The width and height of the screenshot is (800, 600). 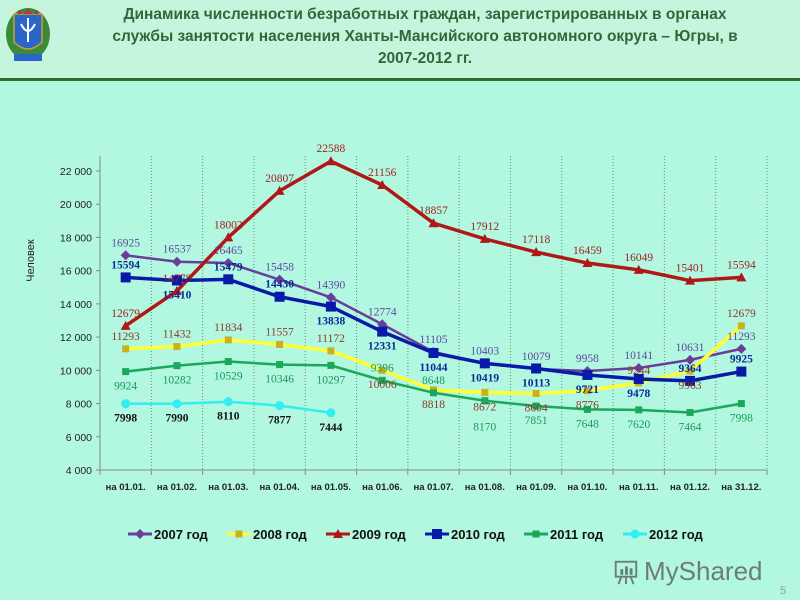 I want to click on legend-label: 2011 год, so click(x=577, y=534).